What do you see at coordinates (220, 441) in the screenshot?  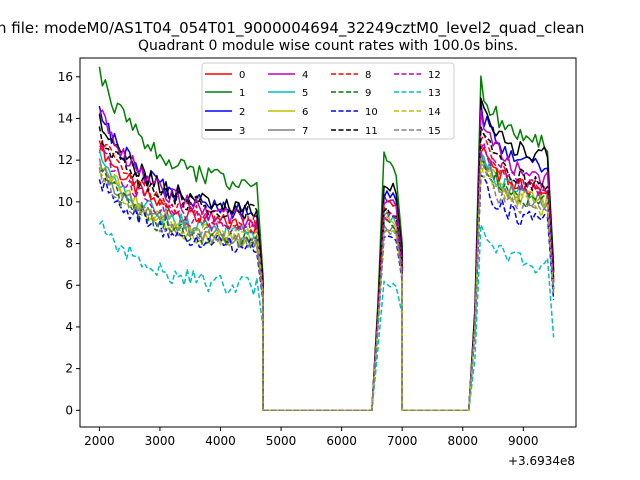 I see `x-tick-label: 4000` at bounding box center [220, 441].